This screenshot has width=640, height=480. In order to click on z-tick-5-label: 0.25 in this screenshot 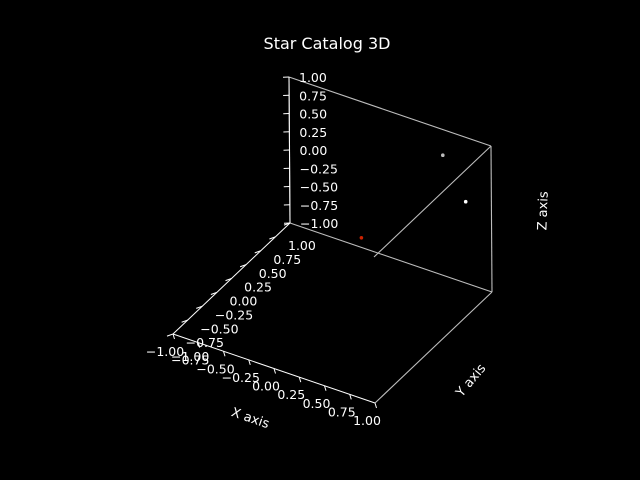, I will do `click(313, 132)`.